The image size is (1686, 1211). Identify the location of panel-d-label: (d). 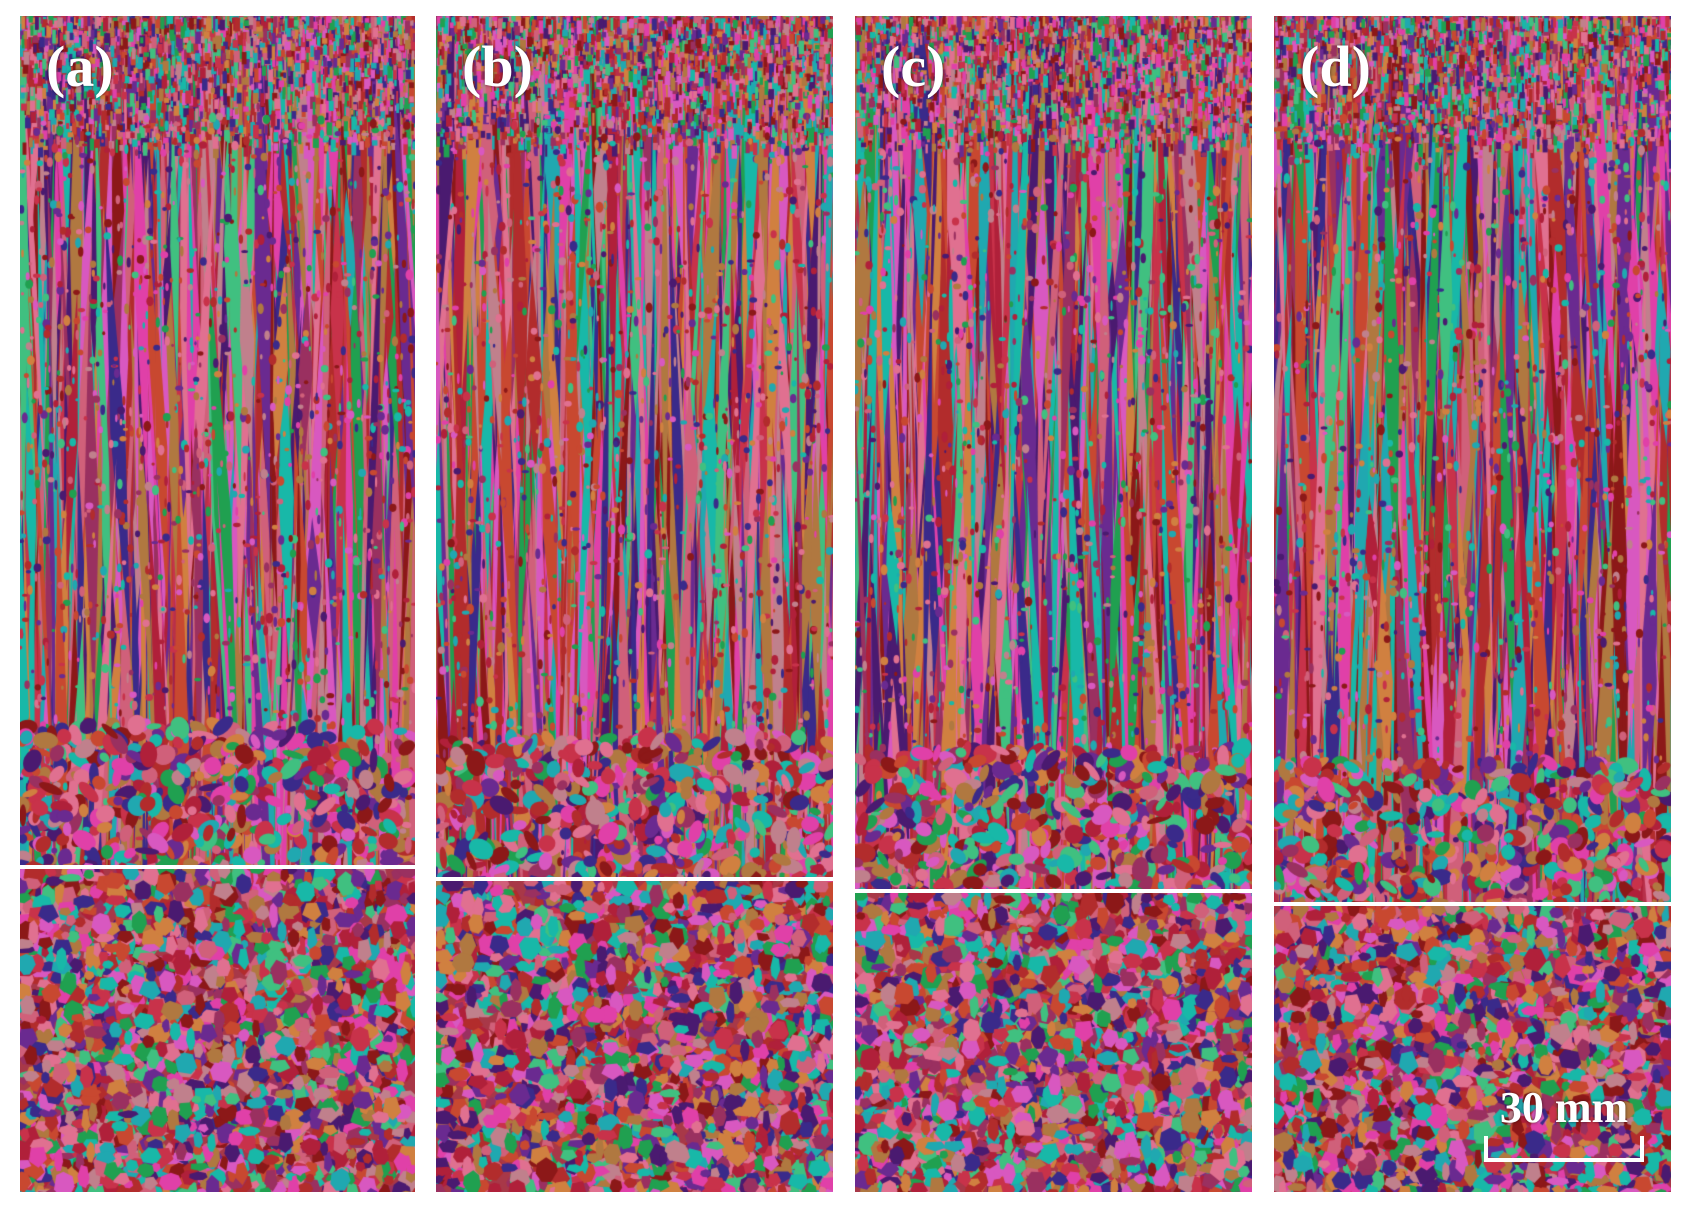
(1335, 66).